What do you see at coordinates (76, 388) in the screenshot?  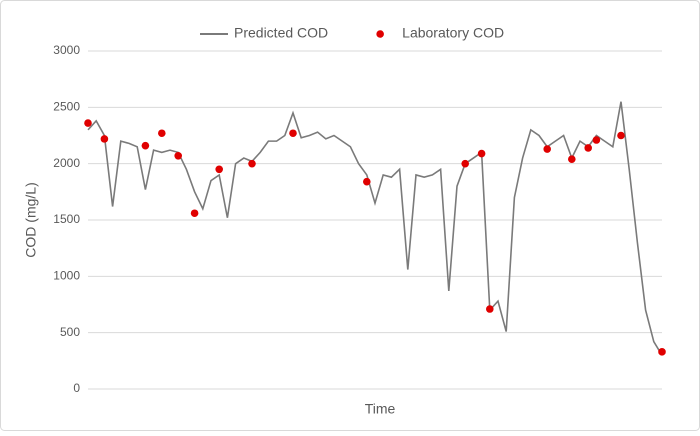 I see `y-tick-label: 0` at bounding box center [76, 388].